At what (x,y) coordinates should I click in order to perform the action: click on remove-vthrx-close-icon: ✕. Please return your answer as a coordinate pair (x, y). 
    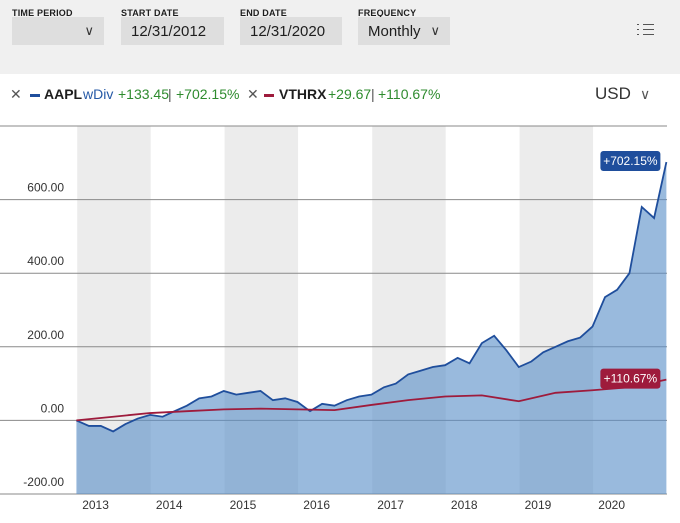
    Looking at the image, I should click on (253, 94).